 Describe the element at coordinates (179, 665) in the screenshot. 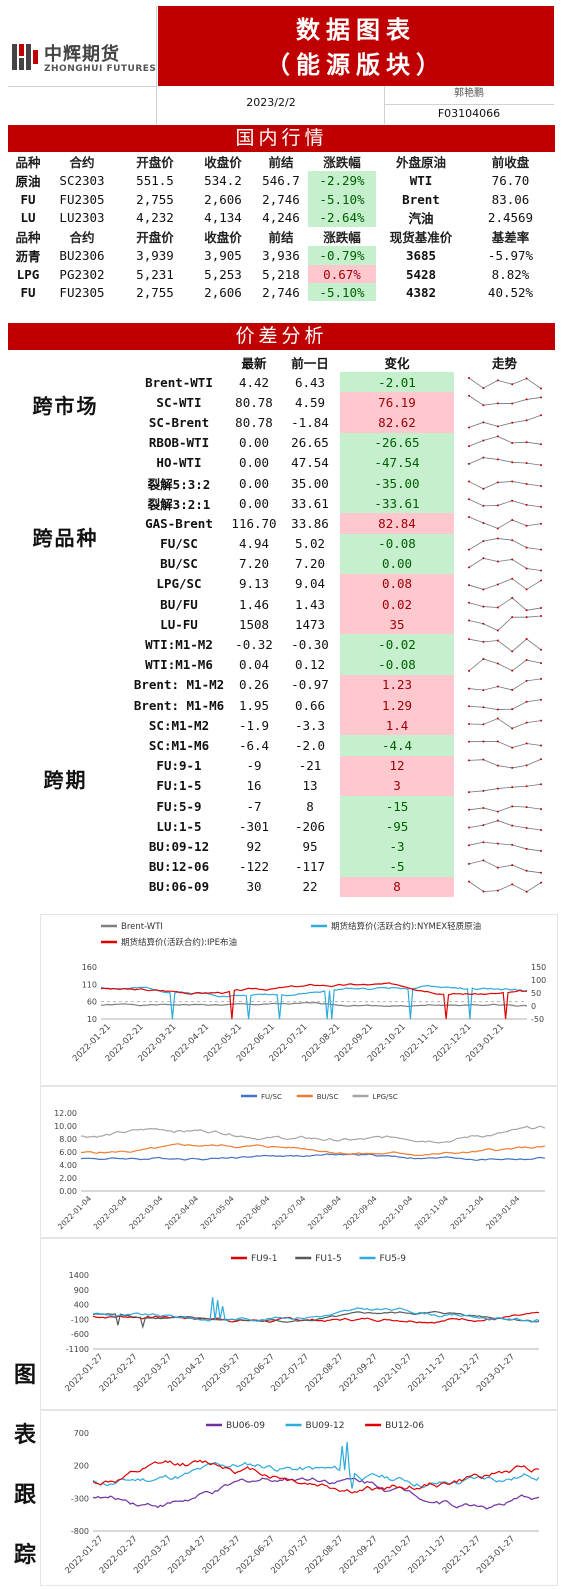

I see `spread-name: WTI:M1-M6` at that location.